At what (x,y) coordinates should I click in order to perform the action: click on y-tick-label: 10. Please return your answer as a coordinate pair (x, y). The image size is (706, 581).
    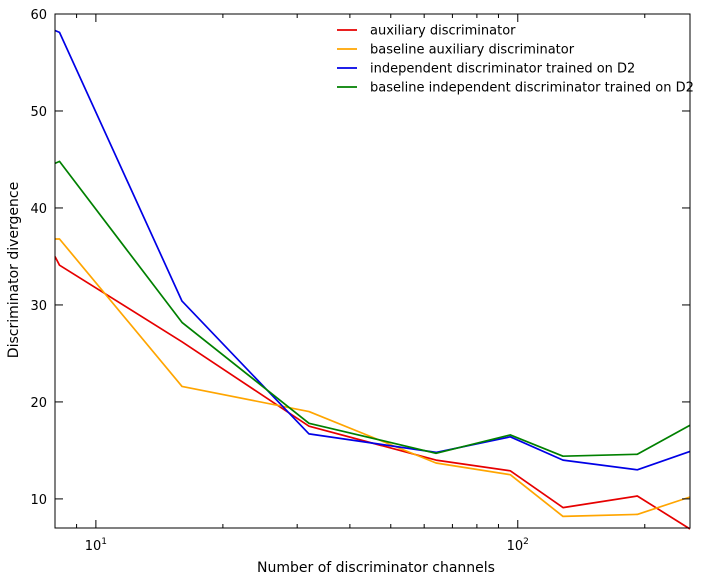
    Looking at the image, I should click on (38, 500).